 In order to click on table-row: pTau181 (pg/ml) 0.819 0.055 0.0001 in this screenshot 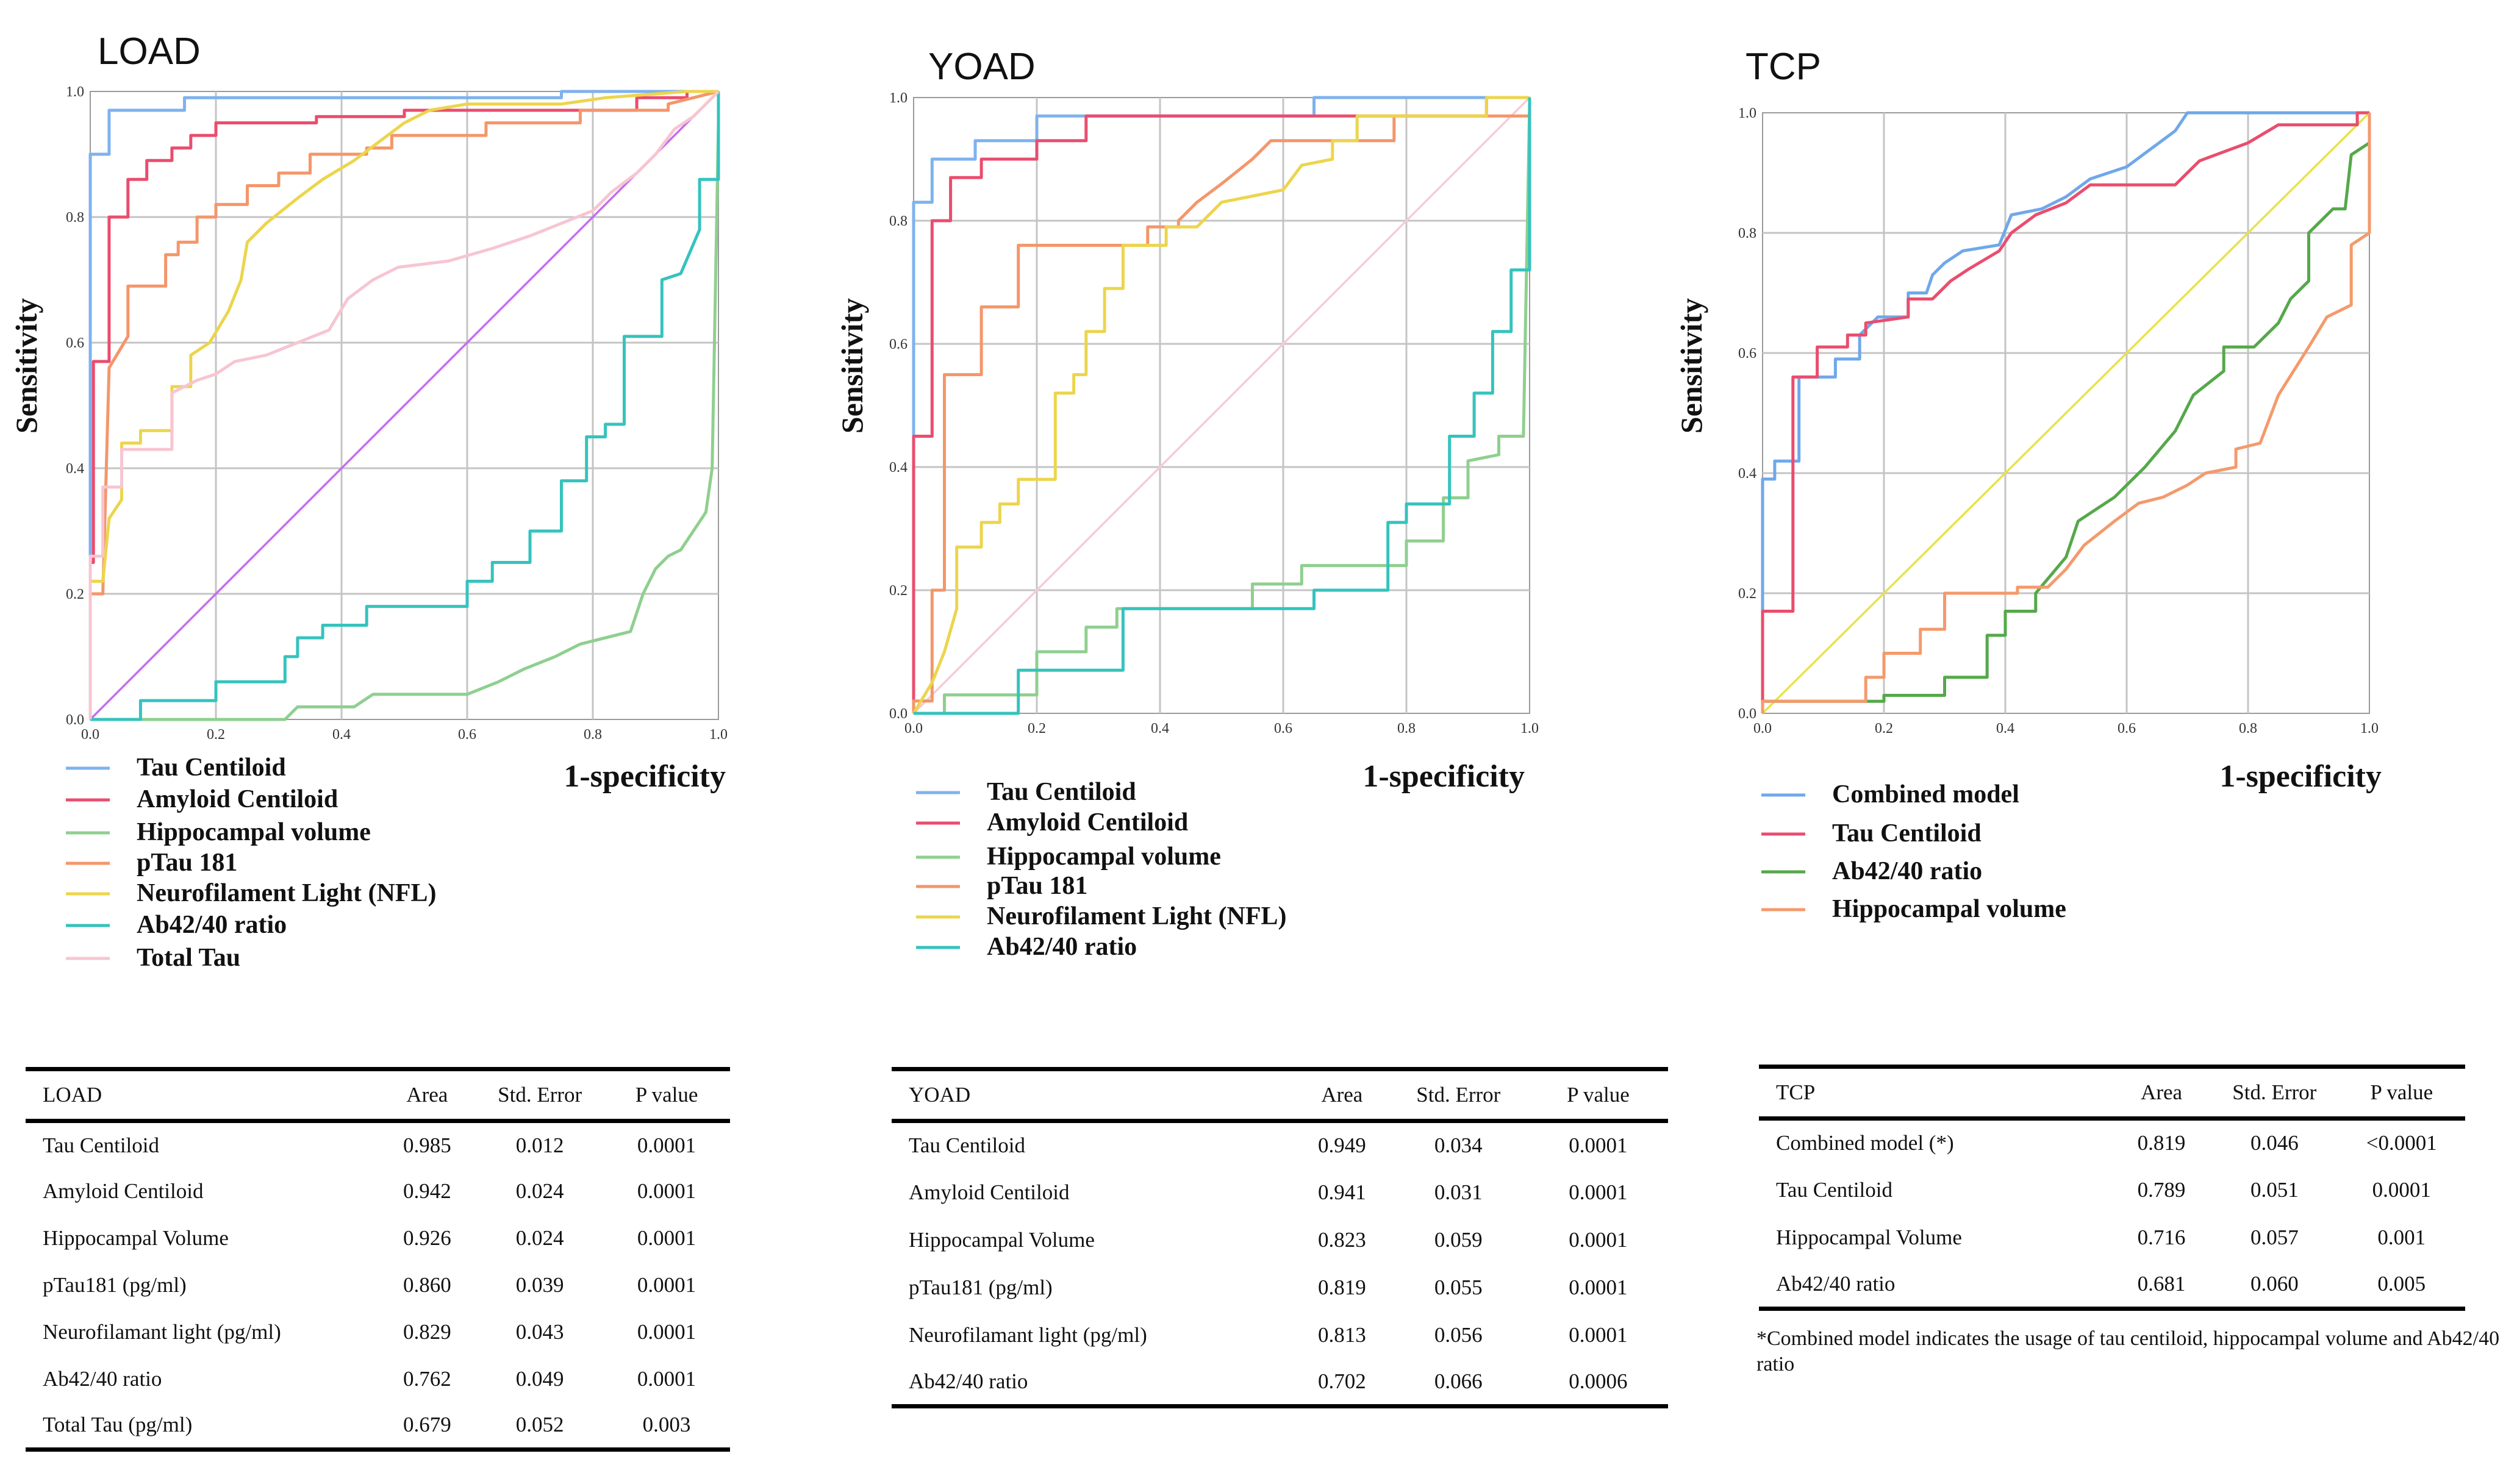, I will do `click(1280, 1288)`.